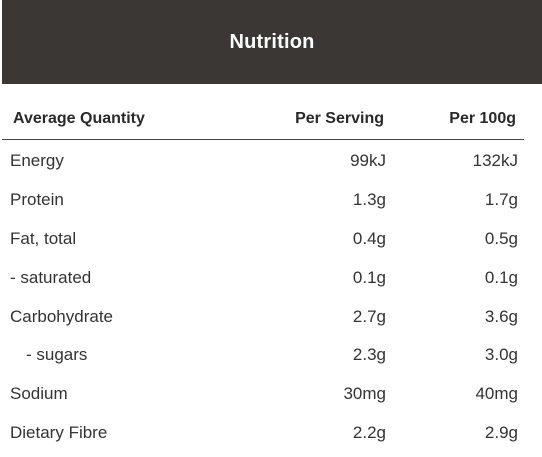  What do you see at coordinates (369, 238) in the screenshot?
I see `per-serving-value: 0.4g` at bounding box center [369, 238].